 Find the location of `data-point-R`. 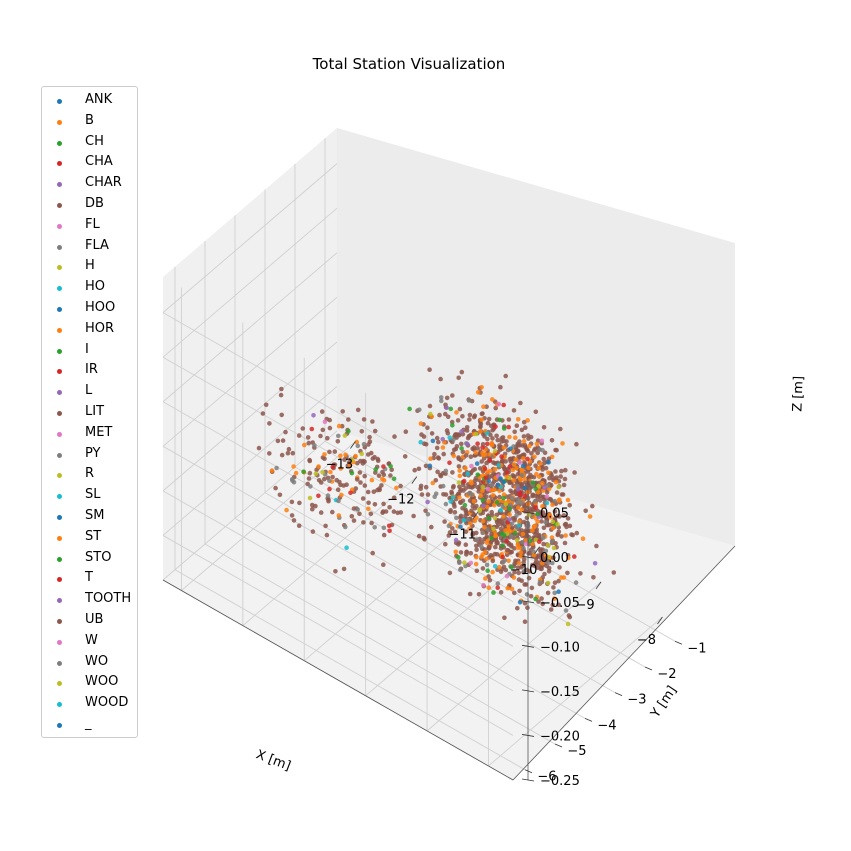

data-point-R is located at coordinates (493, 529).